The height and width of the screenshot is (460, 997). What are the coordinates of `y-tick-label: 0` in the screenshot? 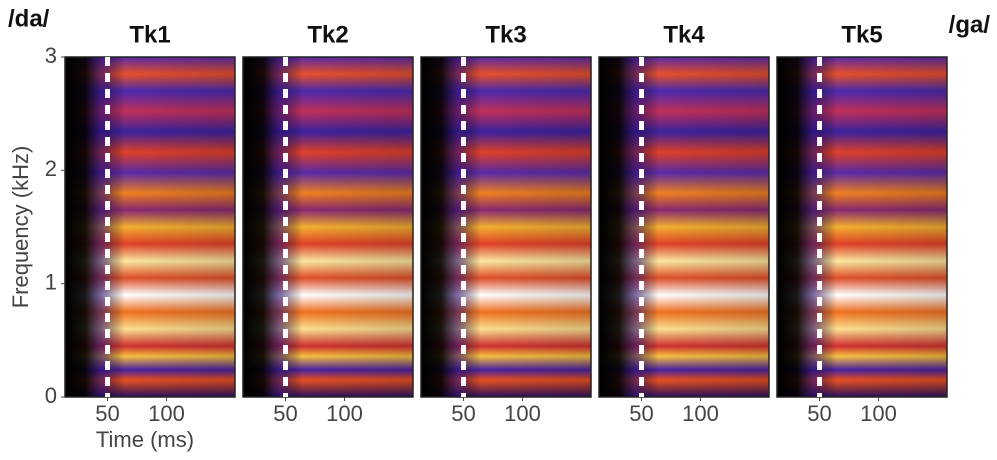 It's located at (51, 395).